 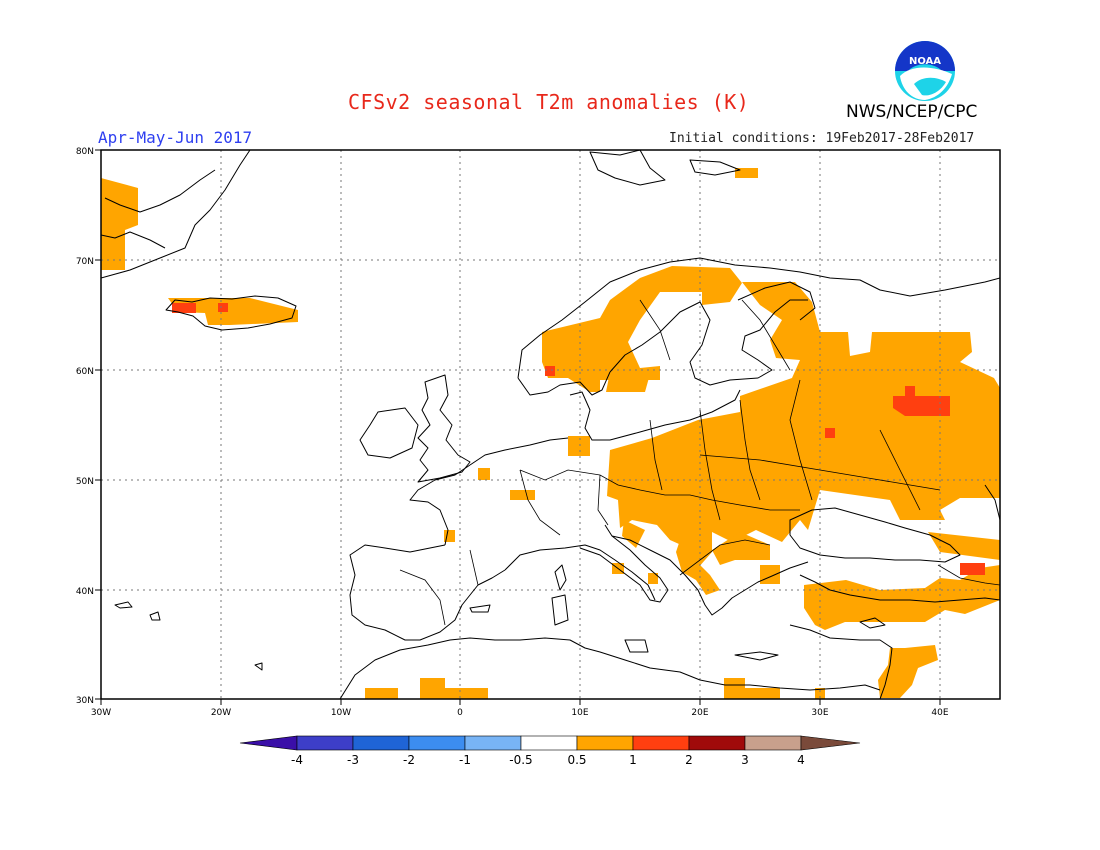 I want to click on lon-tick-label: 10W, so click(x=341, y=713).